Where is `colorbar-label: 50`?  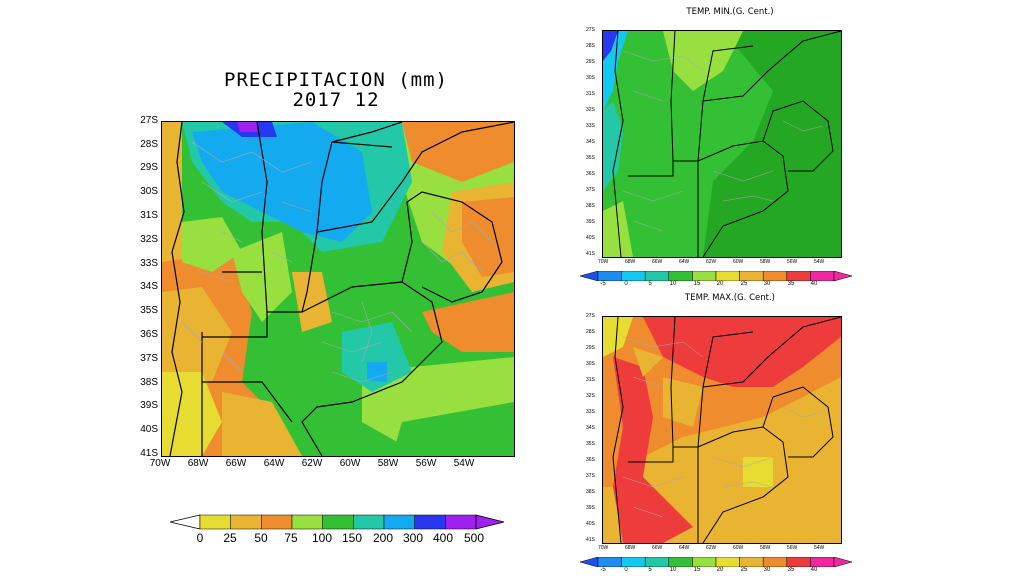 colorbar-label: 50 is located at coordinates (261, 538).